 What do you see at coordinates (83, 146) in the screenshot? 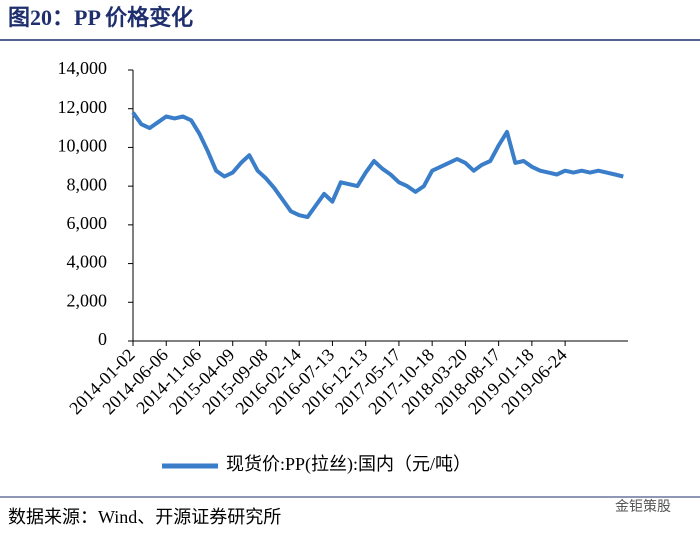
I see `y-tick-label: 10,000` at bounding box center [83, 146].